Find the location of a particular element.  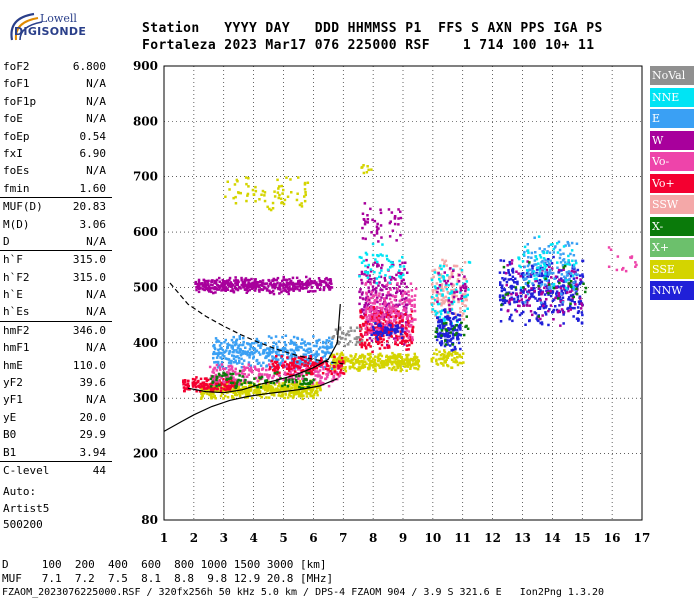

x-tick-label: 3 is located at coordinates (224, 538).